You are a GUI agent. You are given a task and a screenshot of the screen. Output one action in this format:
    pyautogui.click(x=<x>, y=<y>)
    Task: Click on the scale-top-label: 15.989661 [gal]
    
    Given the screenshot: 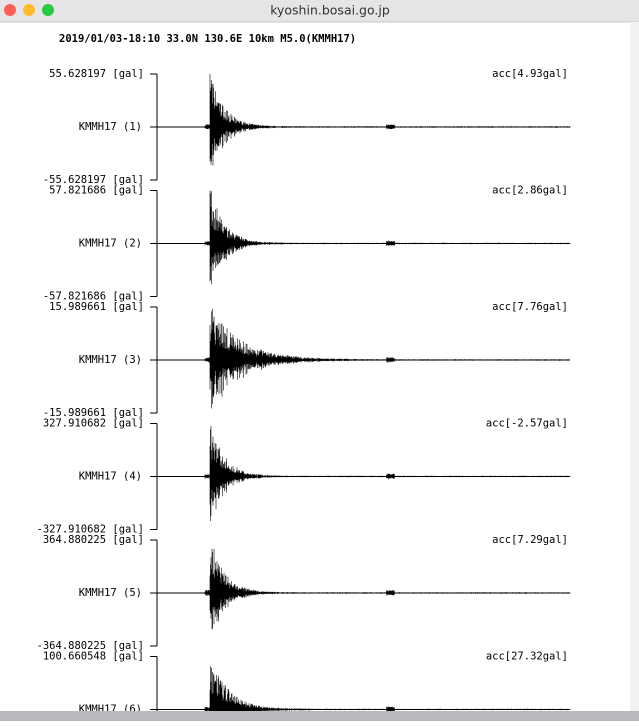 What is the action you would take?
    pyautogui.click(x=96, y=307)
    